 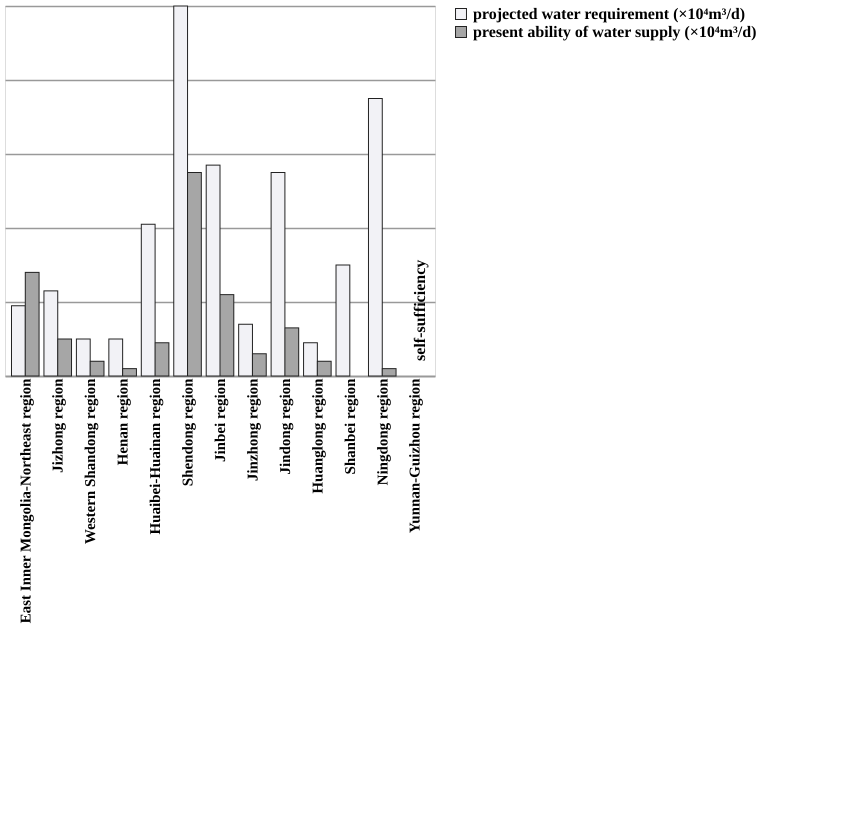 What do you see at coordinates (26, 501) in the screenshot?
I see `x-tick-label: East Inner Mongolia-Northeast region` at bounding box center [26, 501].